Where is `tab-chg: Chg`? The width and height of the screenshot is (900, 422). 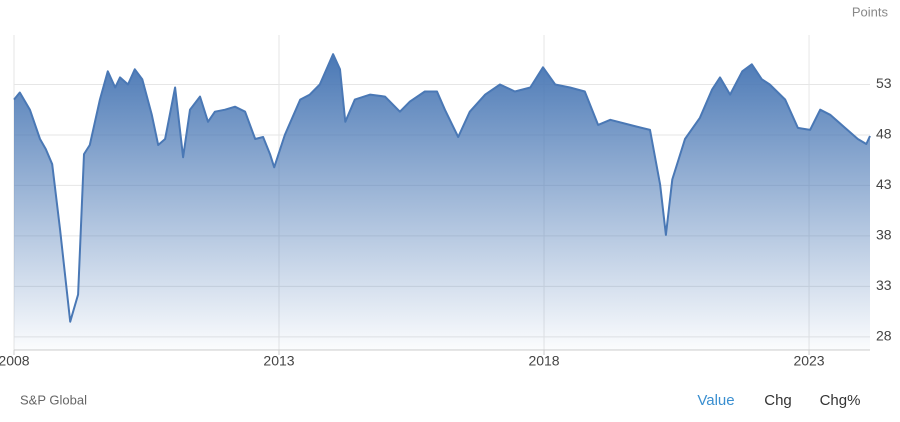
tab-chg: Chg is located at coordinates (778, 400).